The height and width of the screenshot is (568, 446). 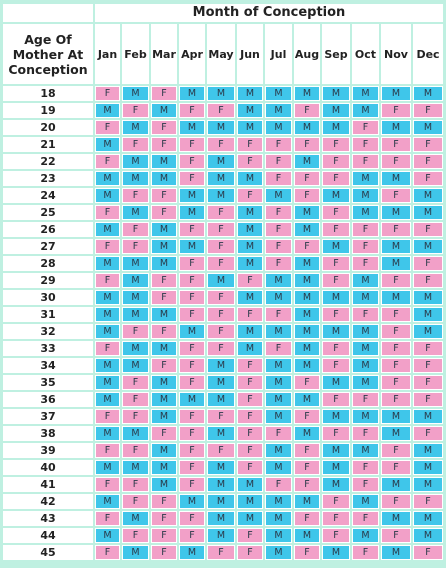 I want to click on age-cell-41: 41, so click(x=48, y=484).